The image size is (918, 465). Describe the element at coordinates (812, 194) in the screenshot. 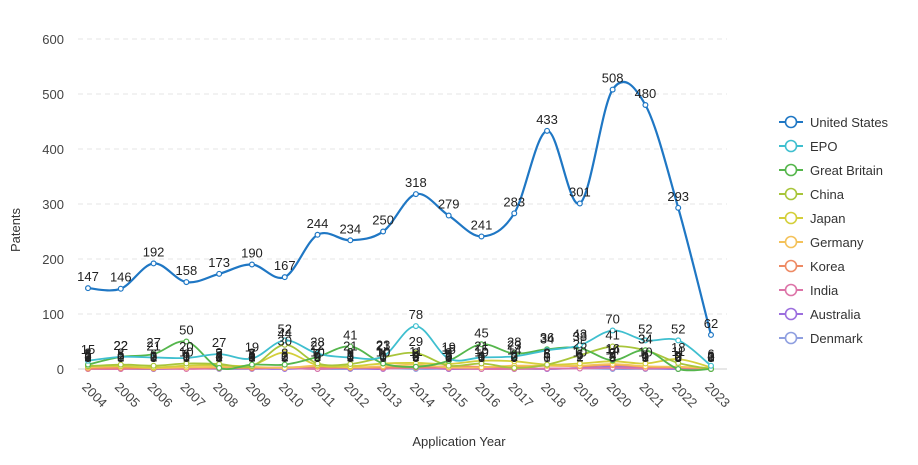

I see `legend-item-china: China` at that location.